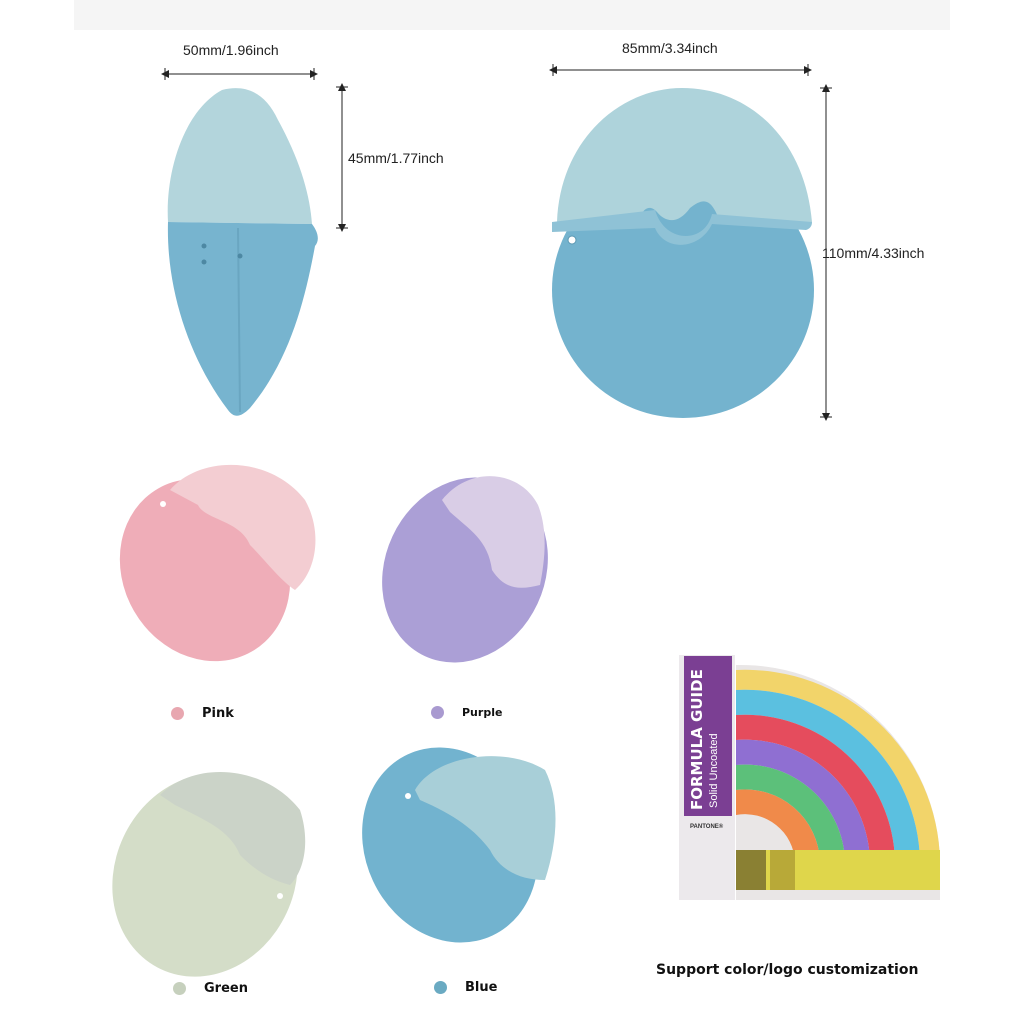  What do you see at coordinates (209, 874) in the screenshot?
I see `green-variant` at bounding box center [209, 874].